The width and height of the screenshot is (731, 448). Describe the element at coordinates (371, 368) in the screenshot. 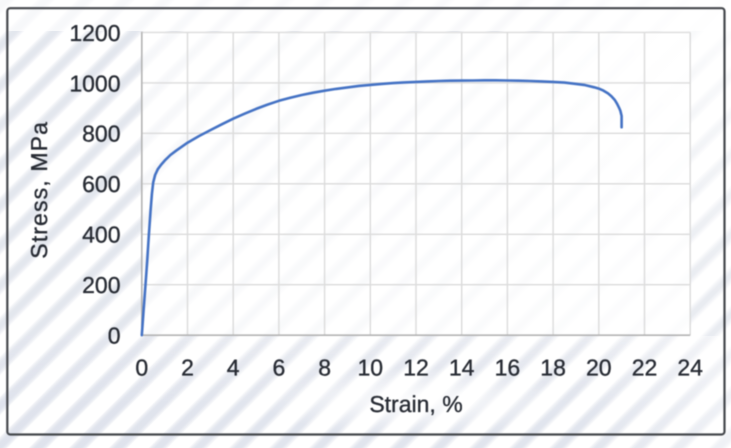

I see `svg-text: 10` at that location.